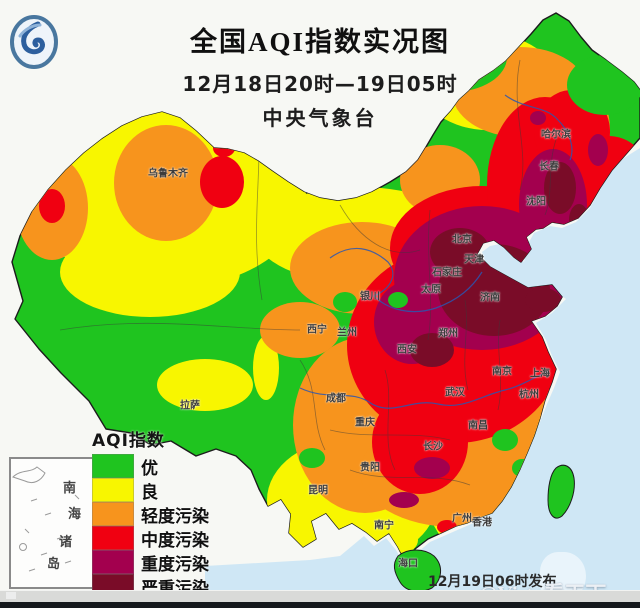 This screenshot has width=640, height=608. What do you see at coordinates (417, 570) in the screenshot?
I see `hainan-island` at bounding box center [417, 570].